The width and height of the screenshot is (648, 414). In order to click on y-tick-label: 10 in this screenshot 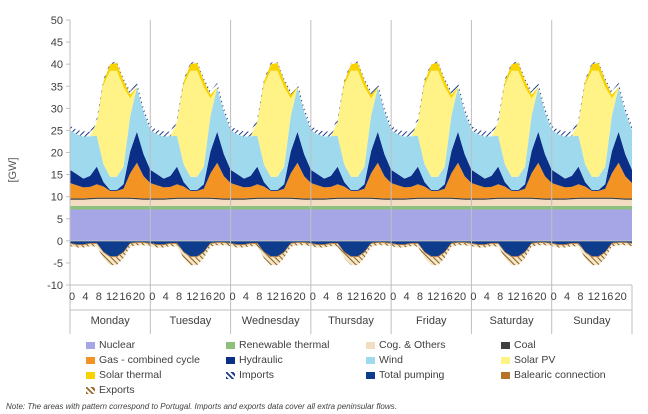, I will do `click(57, 198)`.